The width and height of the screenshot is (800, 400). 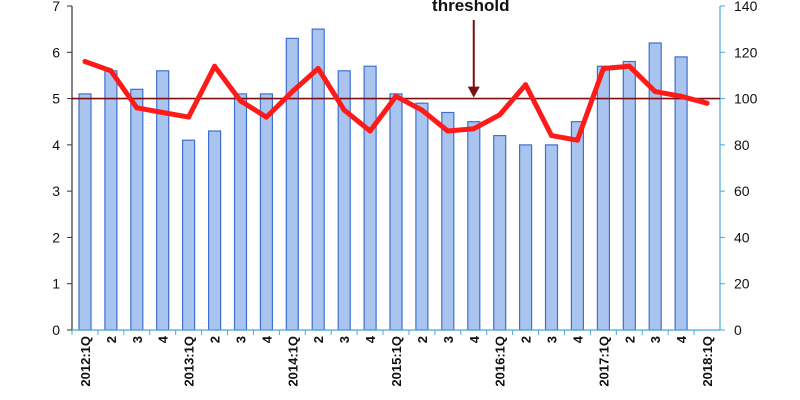 I want to click on x-tick-label: 2018:1Q, so click(x=707, y=361).